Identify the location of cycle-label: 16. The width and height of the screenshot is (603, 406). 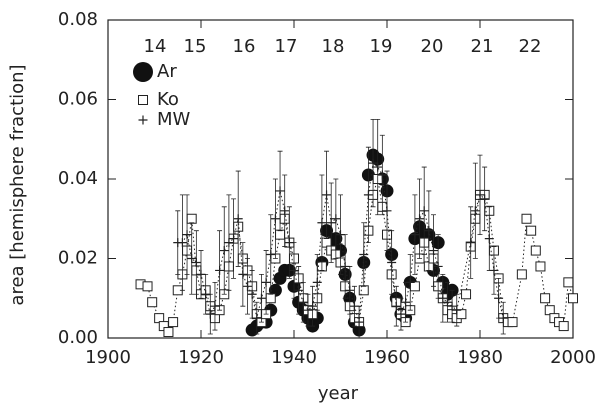
(244, 46).